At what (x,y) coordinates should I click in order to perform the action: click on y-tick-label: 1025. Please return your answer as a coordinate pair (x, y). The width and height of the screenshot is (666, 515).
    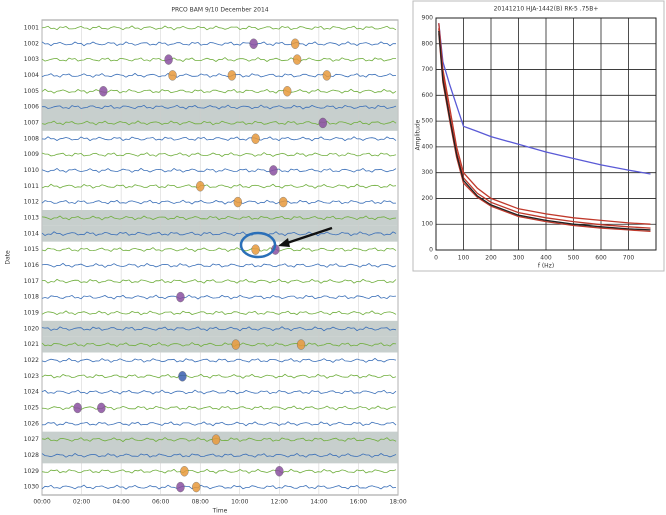
    Looking at the image, I should click on (31, 407).